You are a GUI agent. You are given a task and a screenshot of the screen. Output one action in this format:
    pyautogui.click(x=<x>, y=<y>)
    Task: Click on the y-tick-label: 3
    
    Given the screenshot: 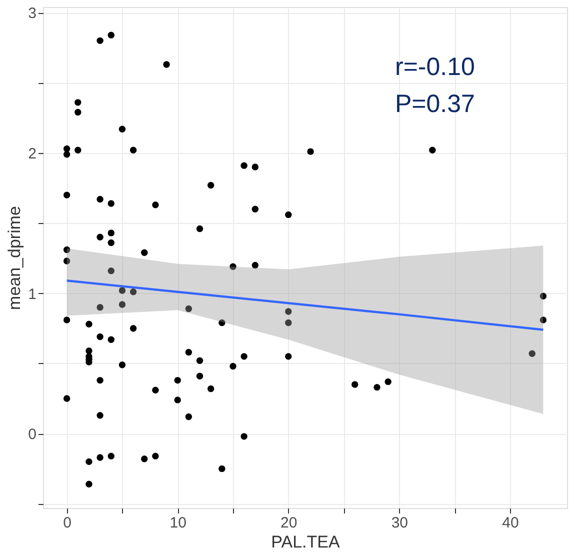 What is the action you would take?
    pyautogui.click(x=32, y=13)
    